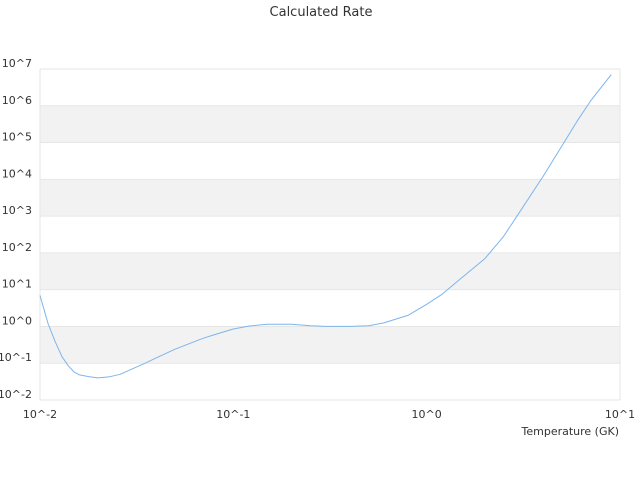 The width and height of the screenshot is (640, 480). What do you see at coordinates (620, 414) in the screenshot?
I see `x-tick-label: 10^1` at bounding box center [620, 414].